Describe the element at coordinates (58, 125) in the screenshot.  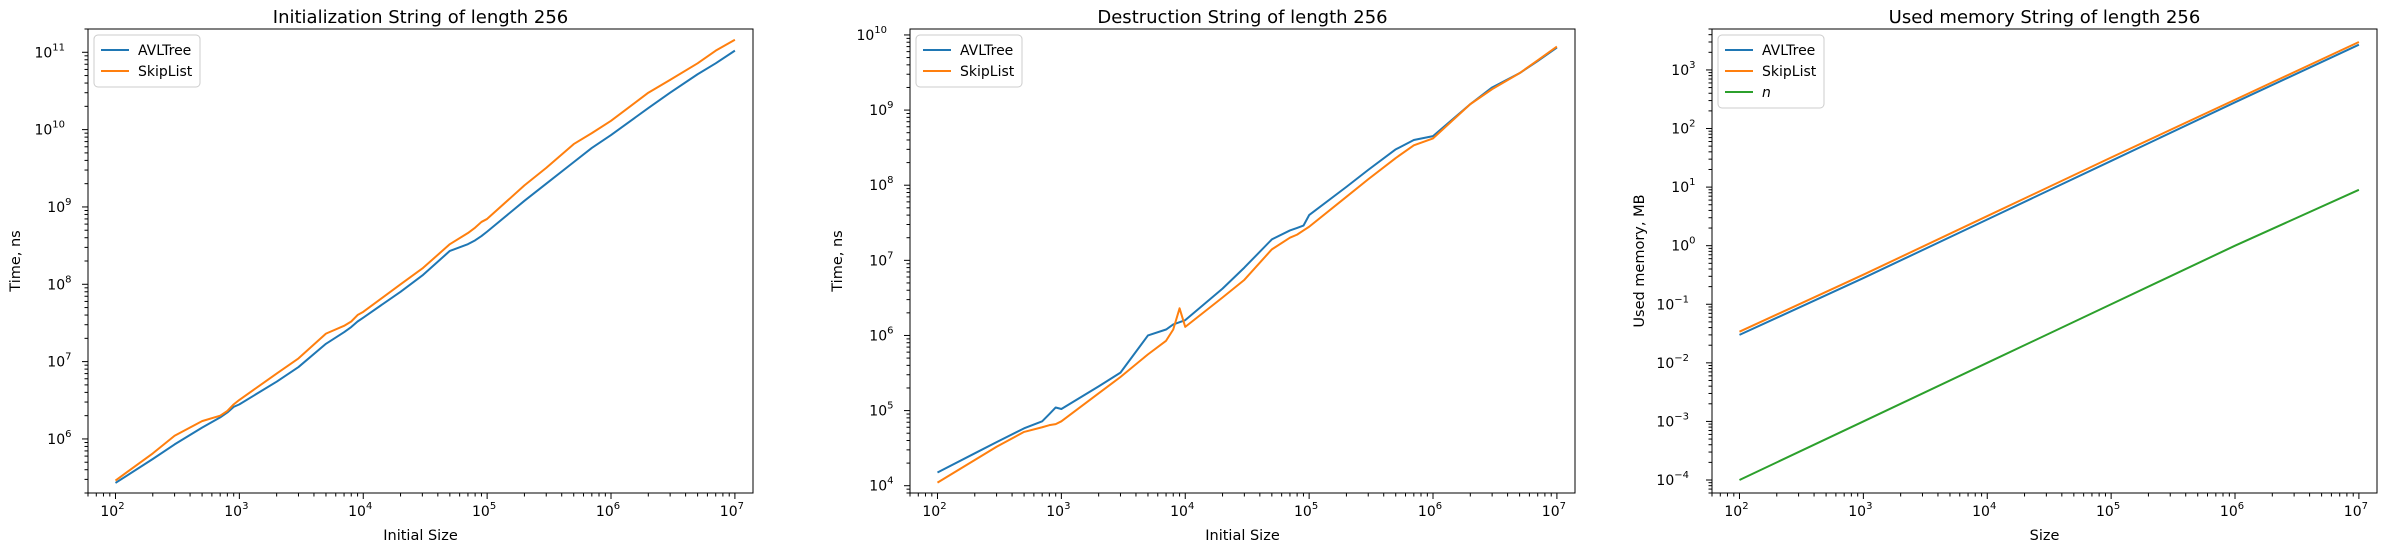
I see `tick-exponent: 10` at that location.